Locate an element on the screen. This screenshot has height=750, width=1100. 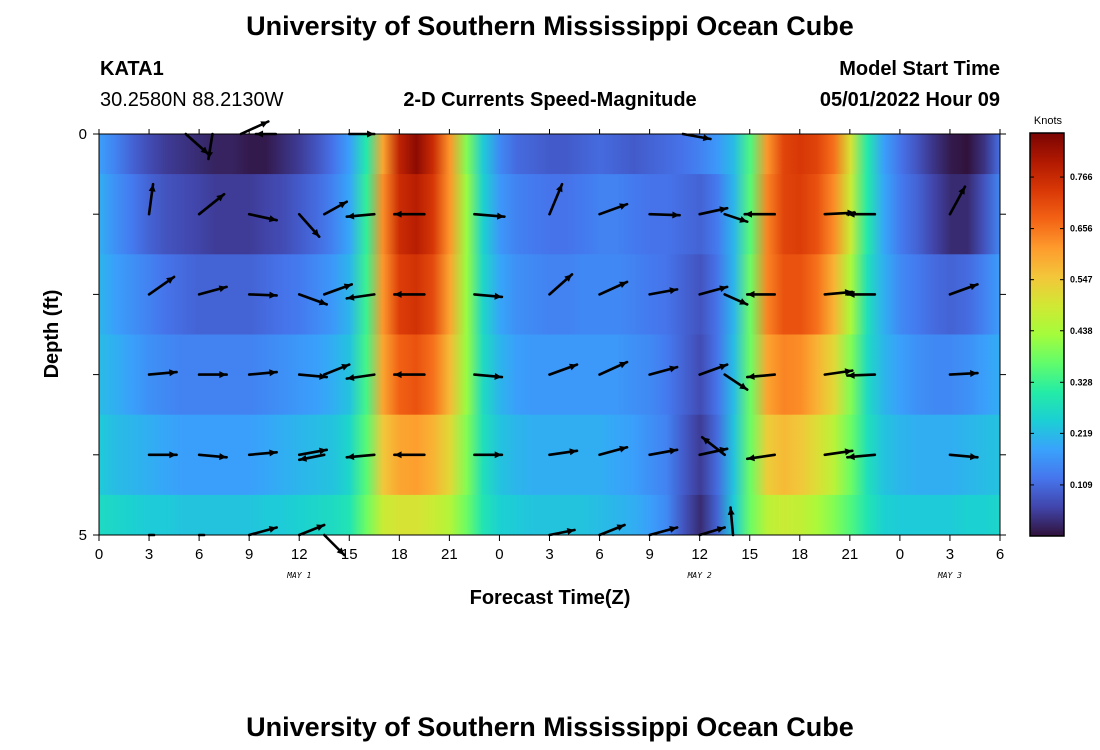
colorbar-tick-label: 0.656 is located at coordinates (1081, 229).